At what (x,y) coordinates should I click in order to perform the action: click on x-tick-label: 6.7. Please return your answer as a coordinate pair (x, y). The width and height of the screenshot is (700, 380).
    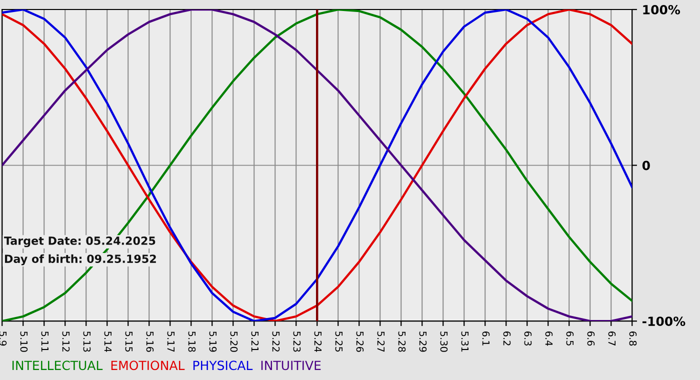
    Looking at the image, I should click on (612, 339).